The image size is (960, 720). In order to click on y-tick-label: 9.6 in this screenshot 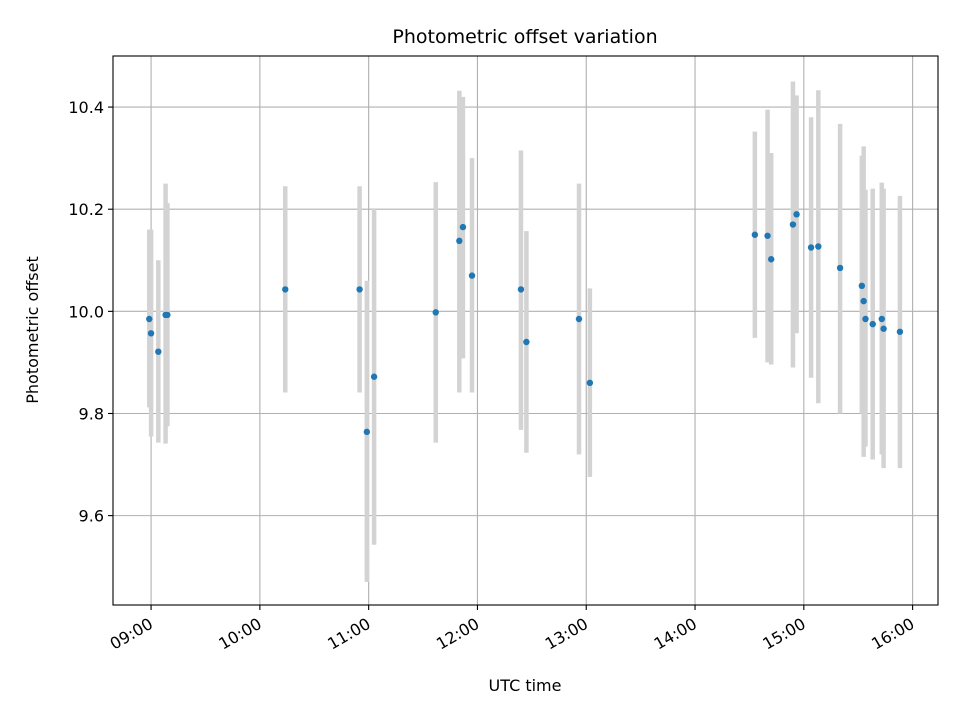, I will do `click(91, 516)`.